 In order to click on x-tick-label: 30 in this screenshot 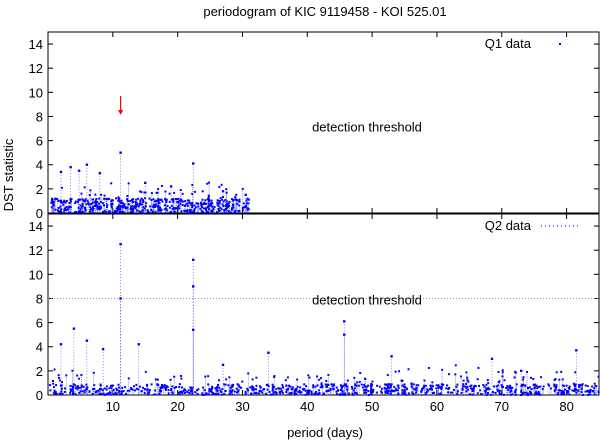, I will do `click(242, 406)`.